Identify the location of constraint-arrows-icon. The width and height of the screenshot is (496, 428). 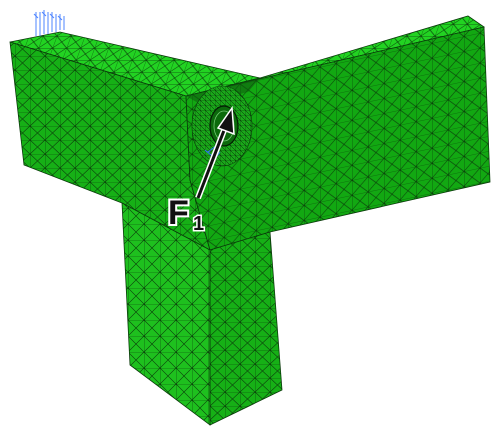
(49, 23).